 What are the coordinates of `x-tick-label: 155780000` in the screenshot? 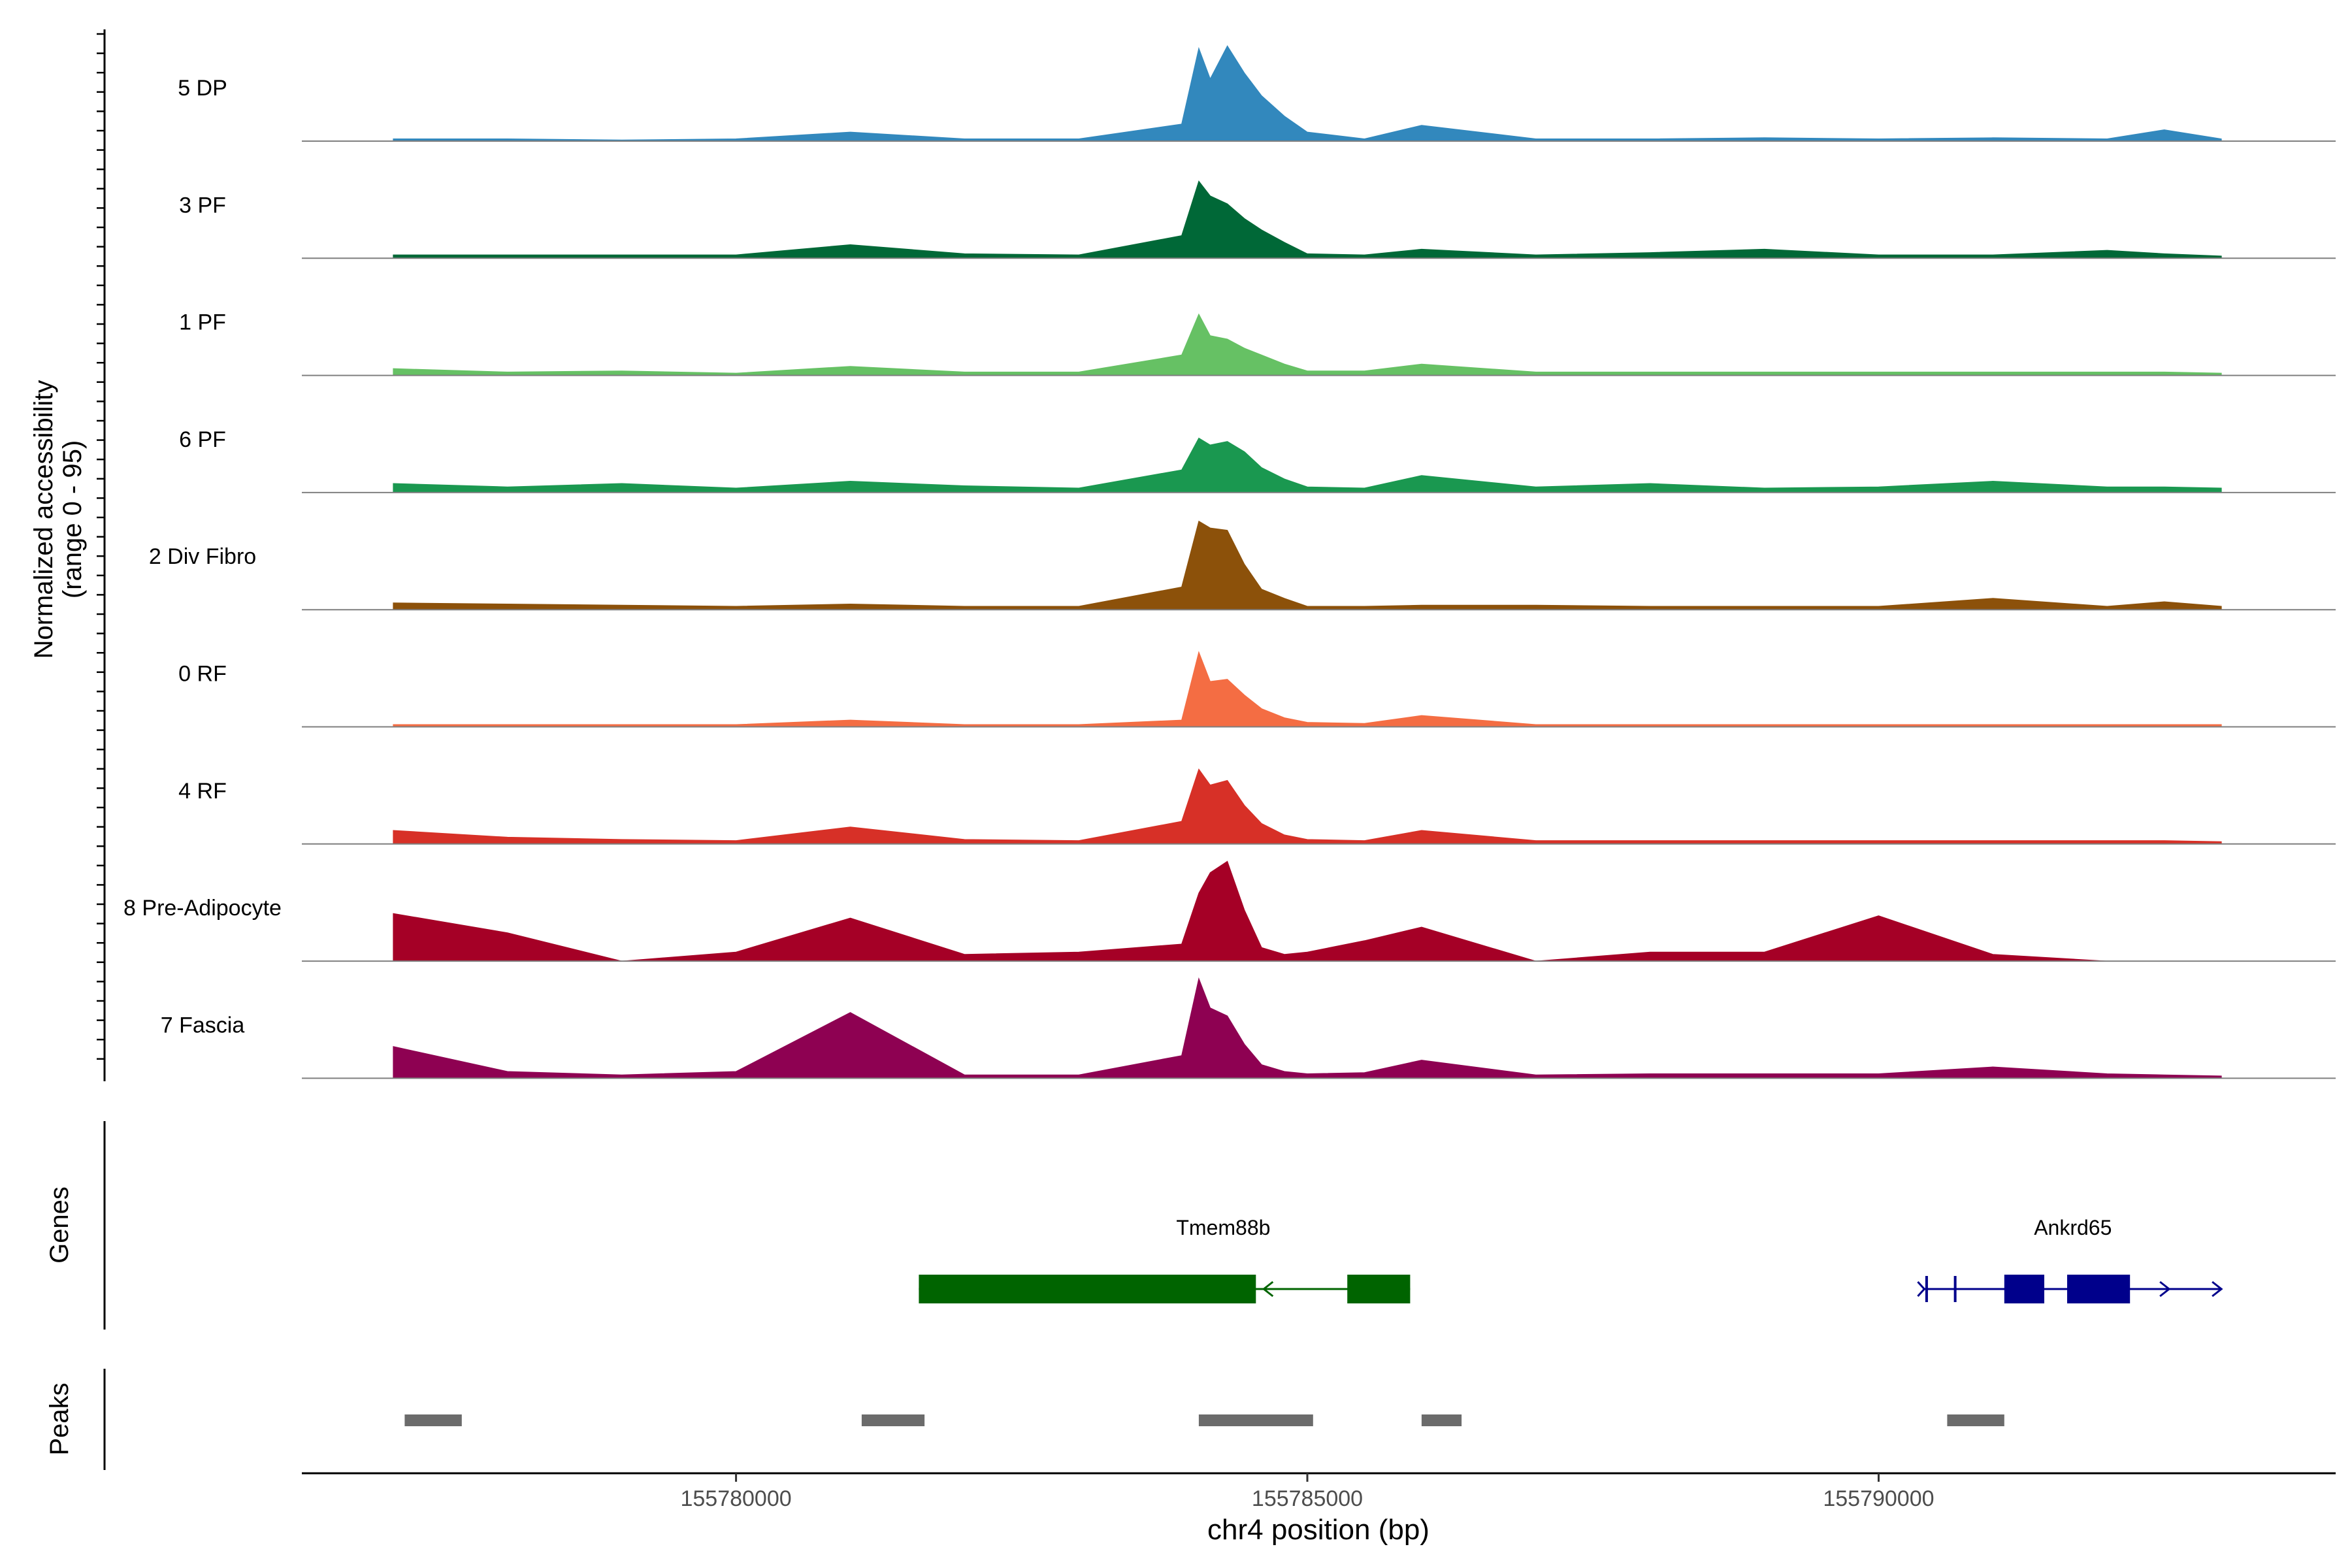 It's located at (735, 1498).